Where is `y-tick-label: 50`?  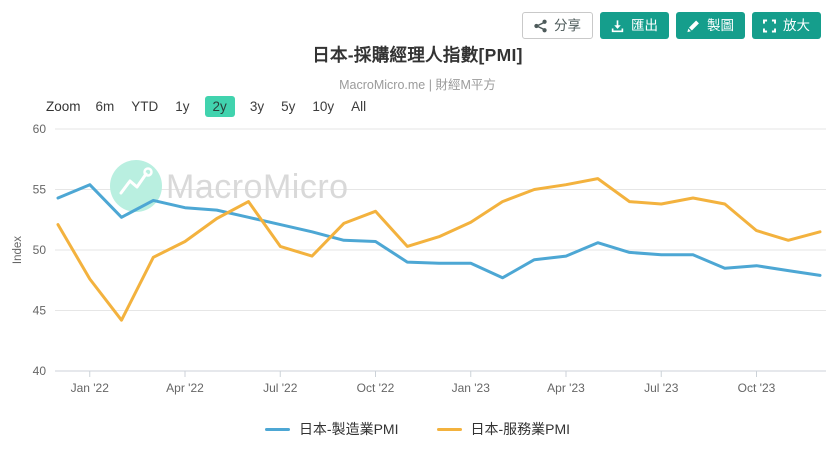 y-tick-label: 50 is located at coordinates (40, 250).